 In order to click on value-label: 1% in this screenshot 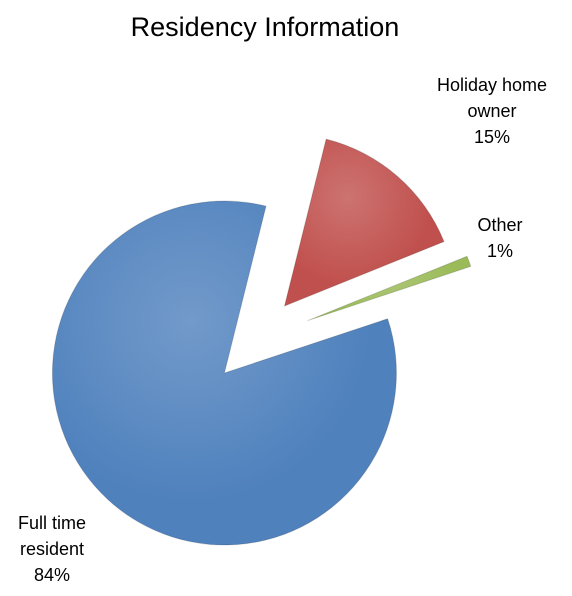, I will do `click(499, 251)`.